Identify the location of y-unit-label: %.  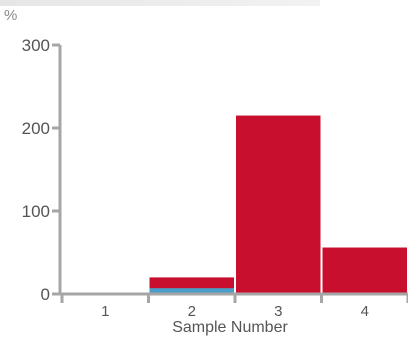
(10, 15).